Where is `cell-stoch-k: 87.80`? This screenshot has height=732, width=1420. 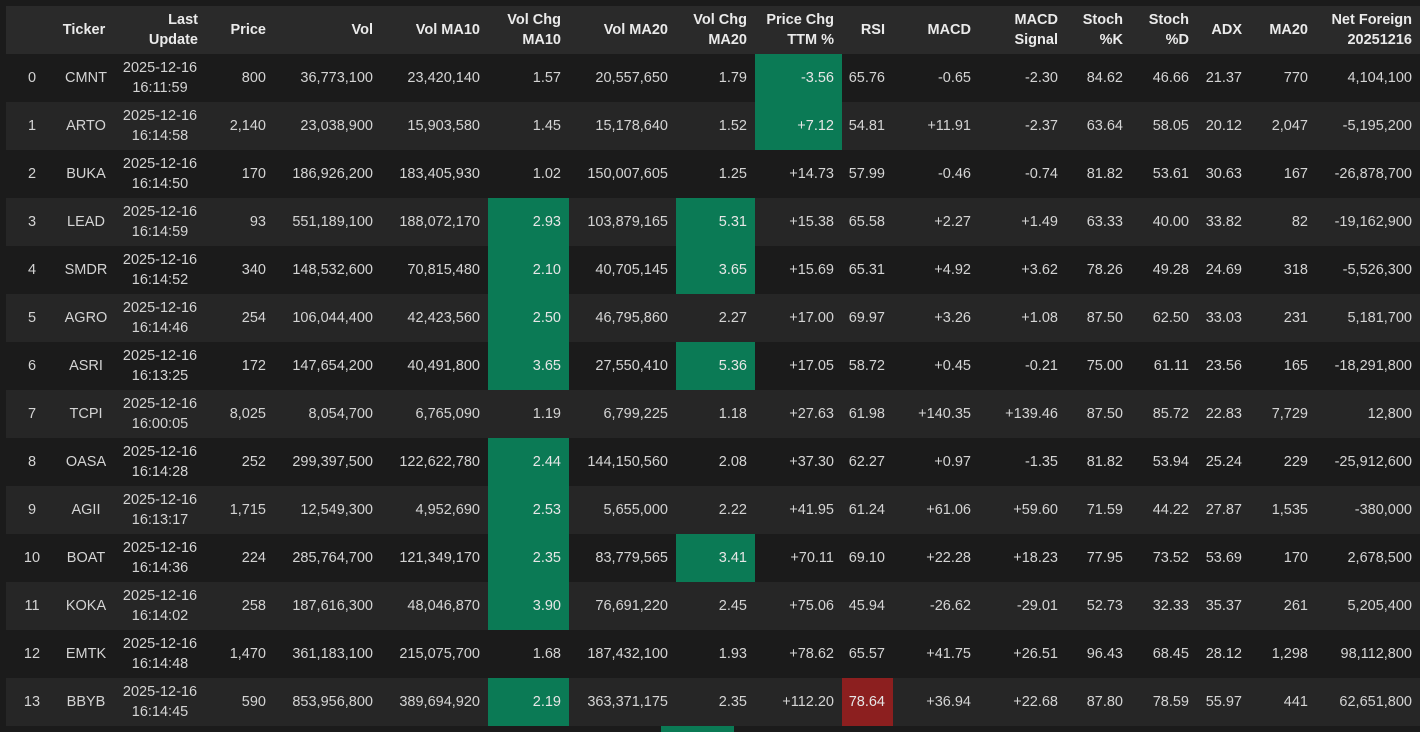
cell-stoch-k: 87.80 is located at coordinates (1104, 702).